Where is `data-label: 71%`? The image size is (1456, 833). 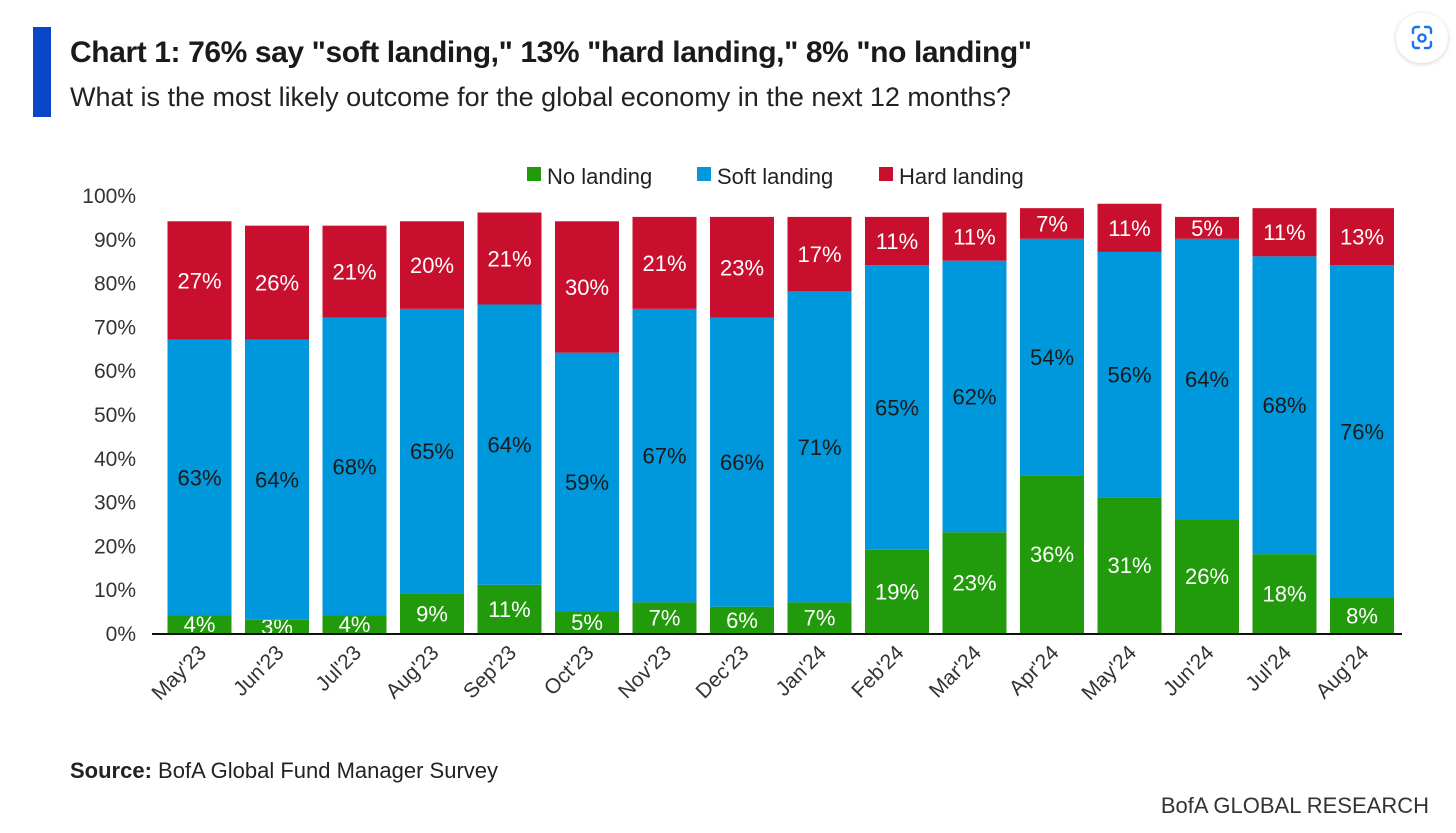 data-label: 71% is located at coordinates (819, 447).